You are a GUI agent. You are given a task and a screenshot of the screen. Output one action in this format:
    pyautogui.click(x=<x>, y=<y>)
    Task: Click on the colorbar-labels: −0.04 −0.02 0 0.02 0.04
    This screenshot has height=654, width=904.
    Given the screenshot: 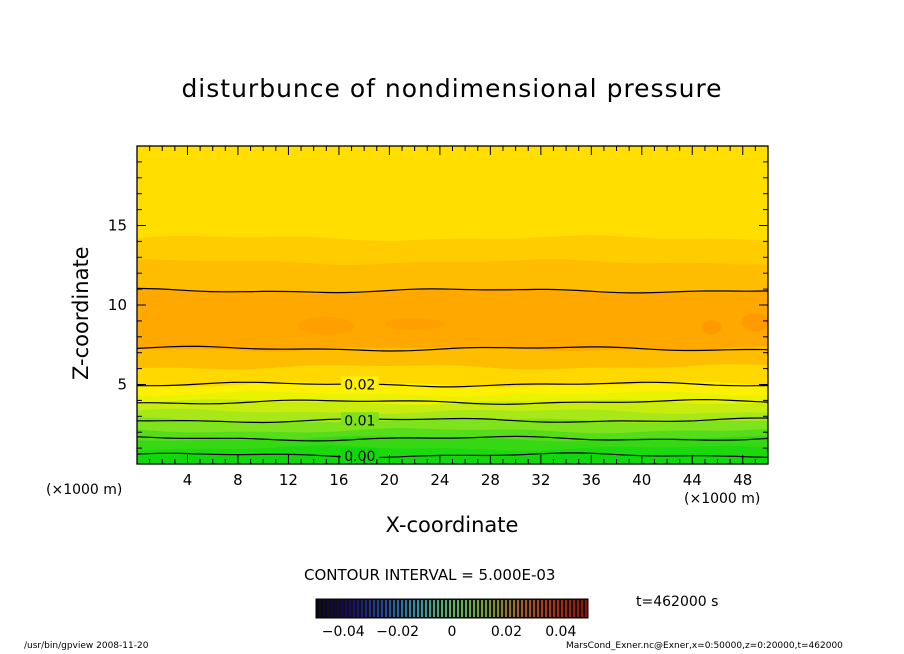 What is the action you would take?
    pyautogui.click(x=449, y=632)
    